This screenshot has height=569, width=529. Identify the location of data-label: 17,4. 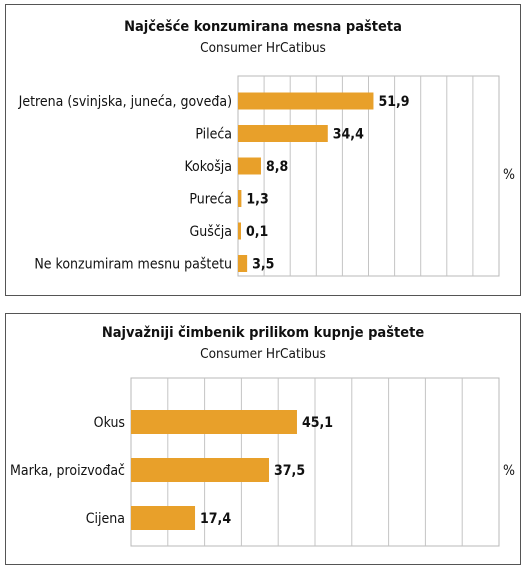
(215, 519).